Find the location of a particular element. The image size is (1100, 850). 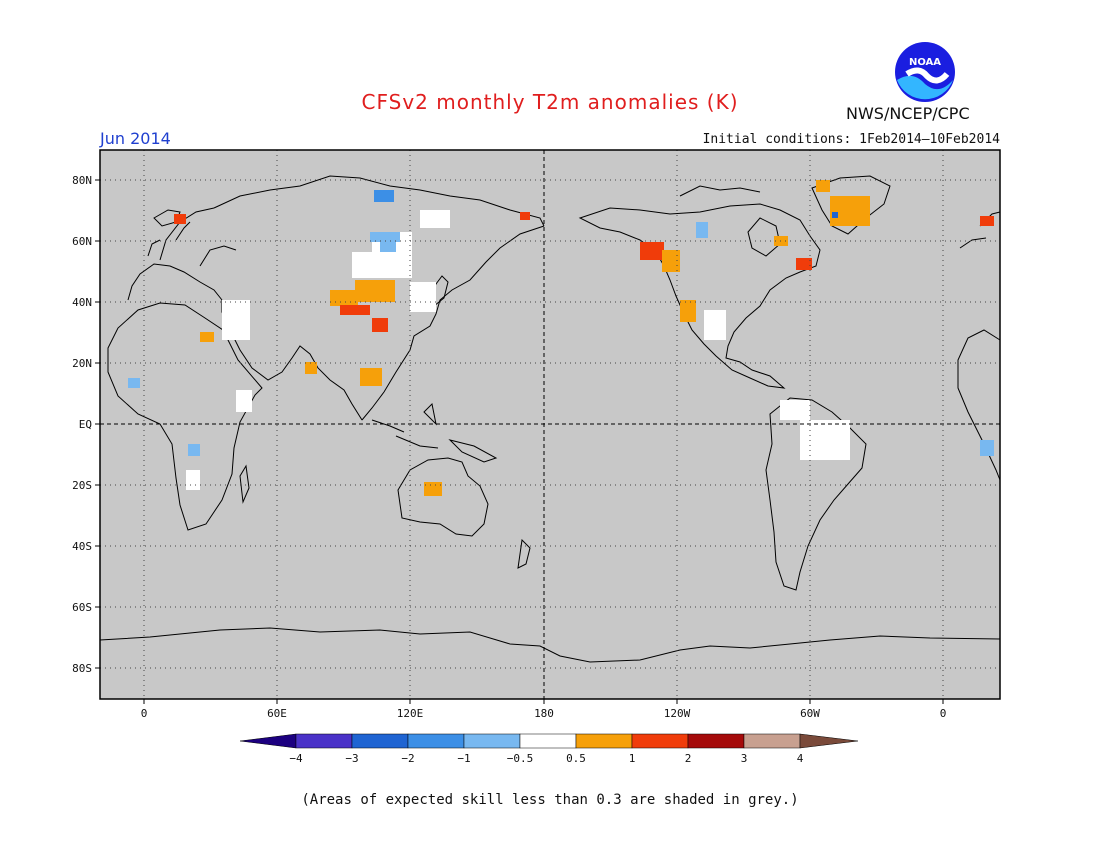

lat-label-eq: EQ is located at coordinates (85, 424).